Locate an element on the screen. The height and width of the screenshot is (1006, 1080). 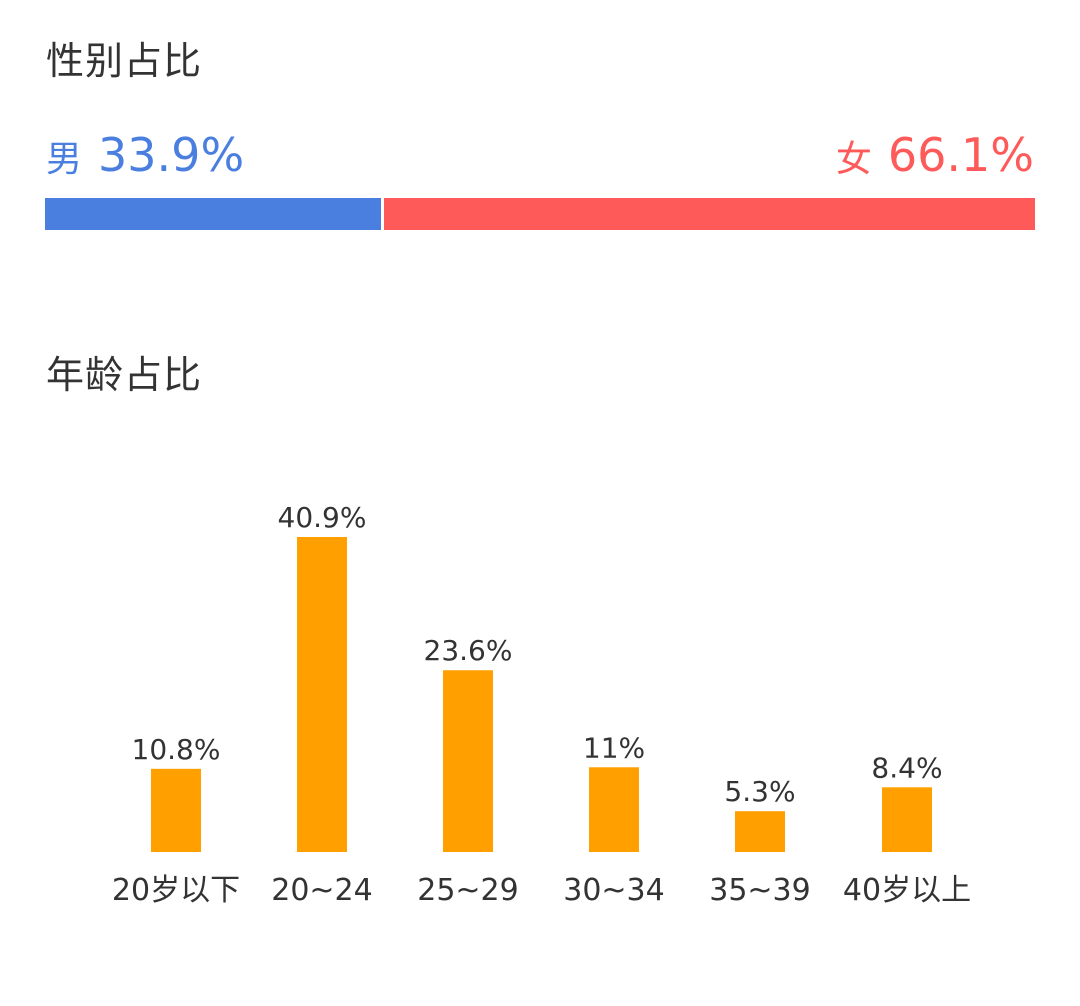
male-ratio-label: 男 33.9% is located at coordinates (145, 155).